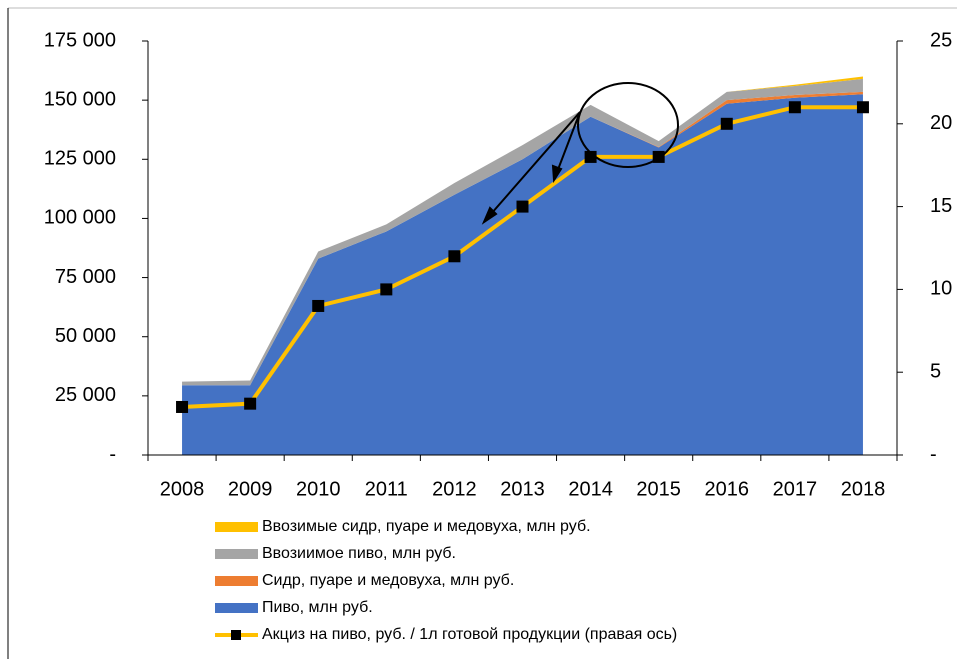 The image size is (957, 659). Describe the element at coordinates (236, 635) in the screenshot. I see `legend-marker` at that location.